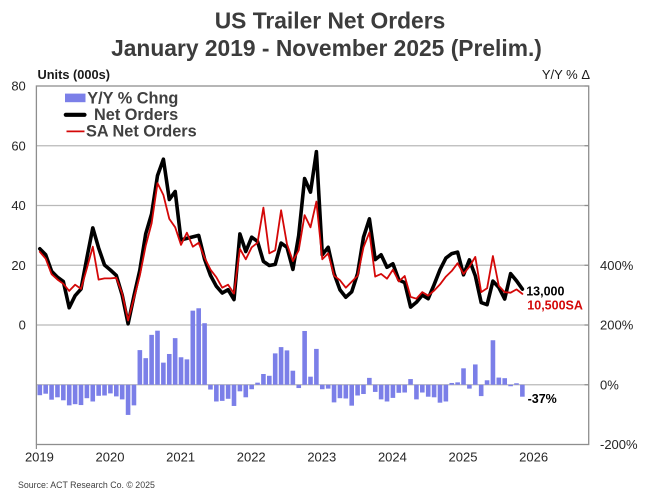  Describe the element at coordinates (545, 292) in the screenshot. I see `svg-text: 13,000` at that location.